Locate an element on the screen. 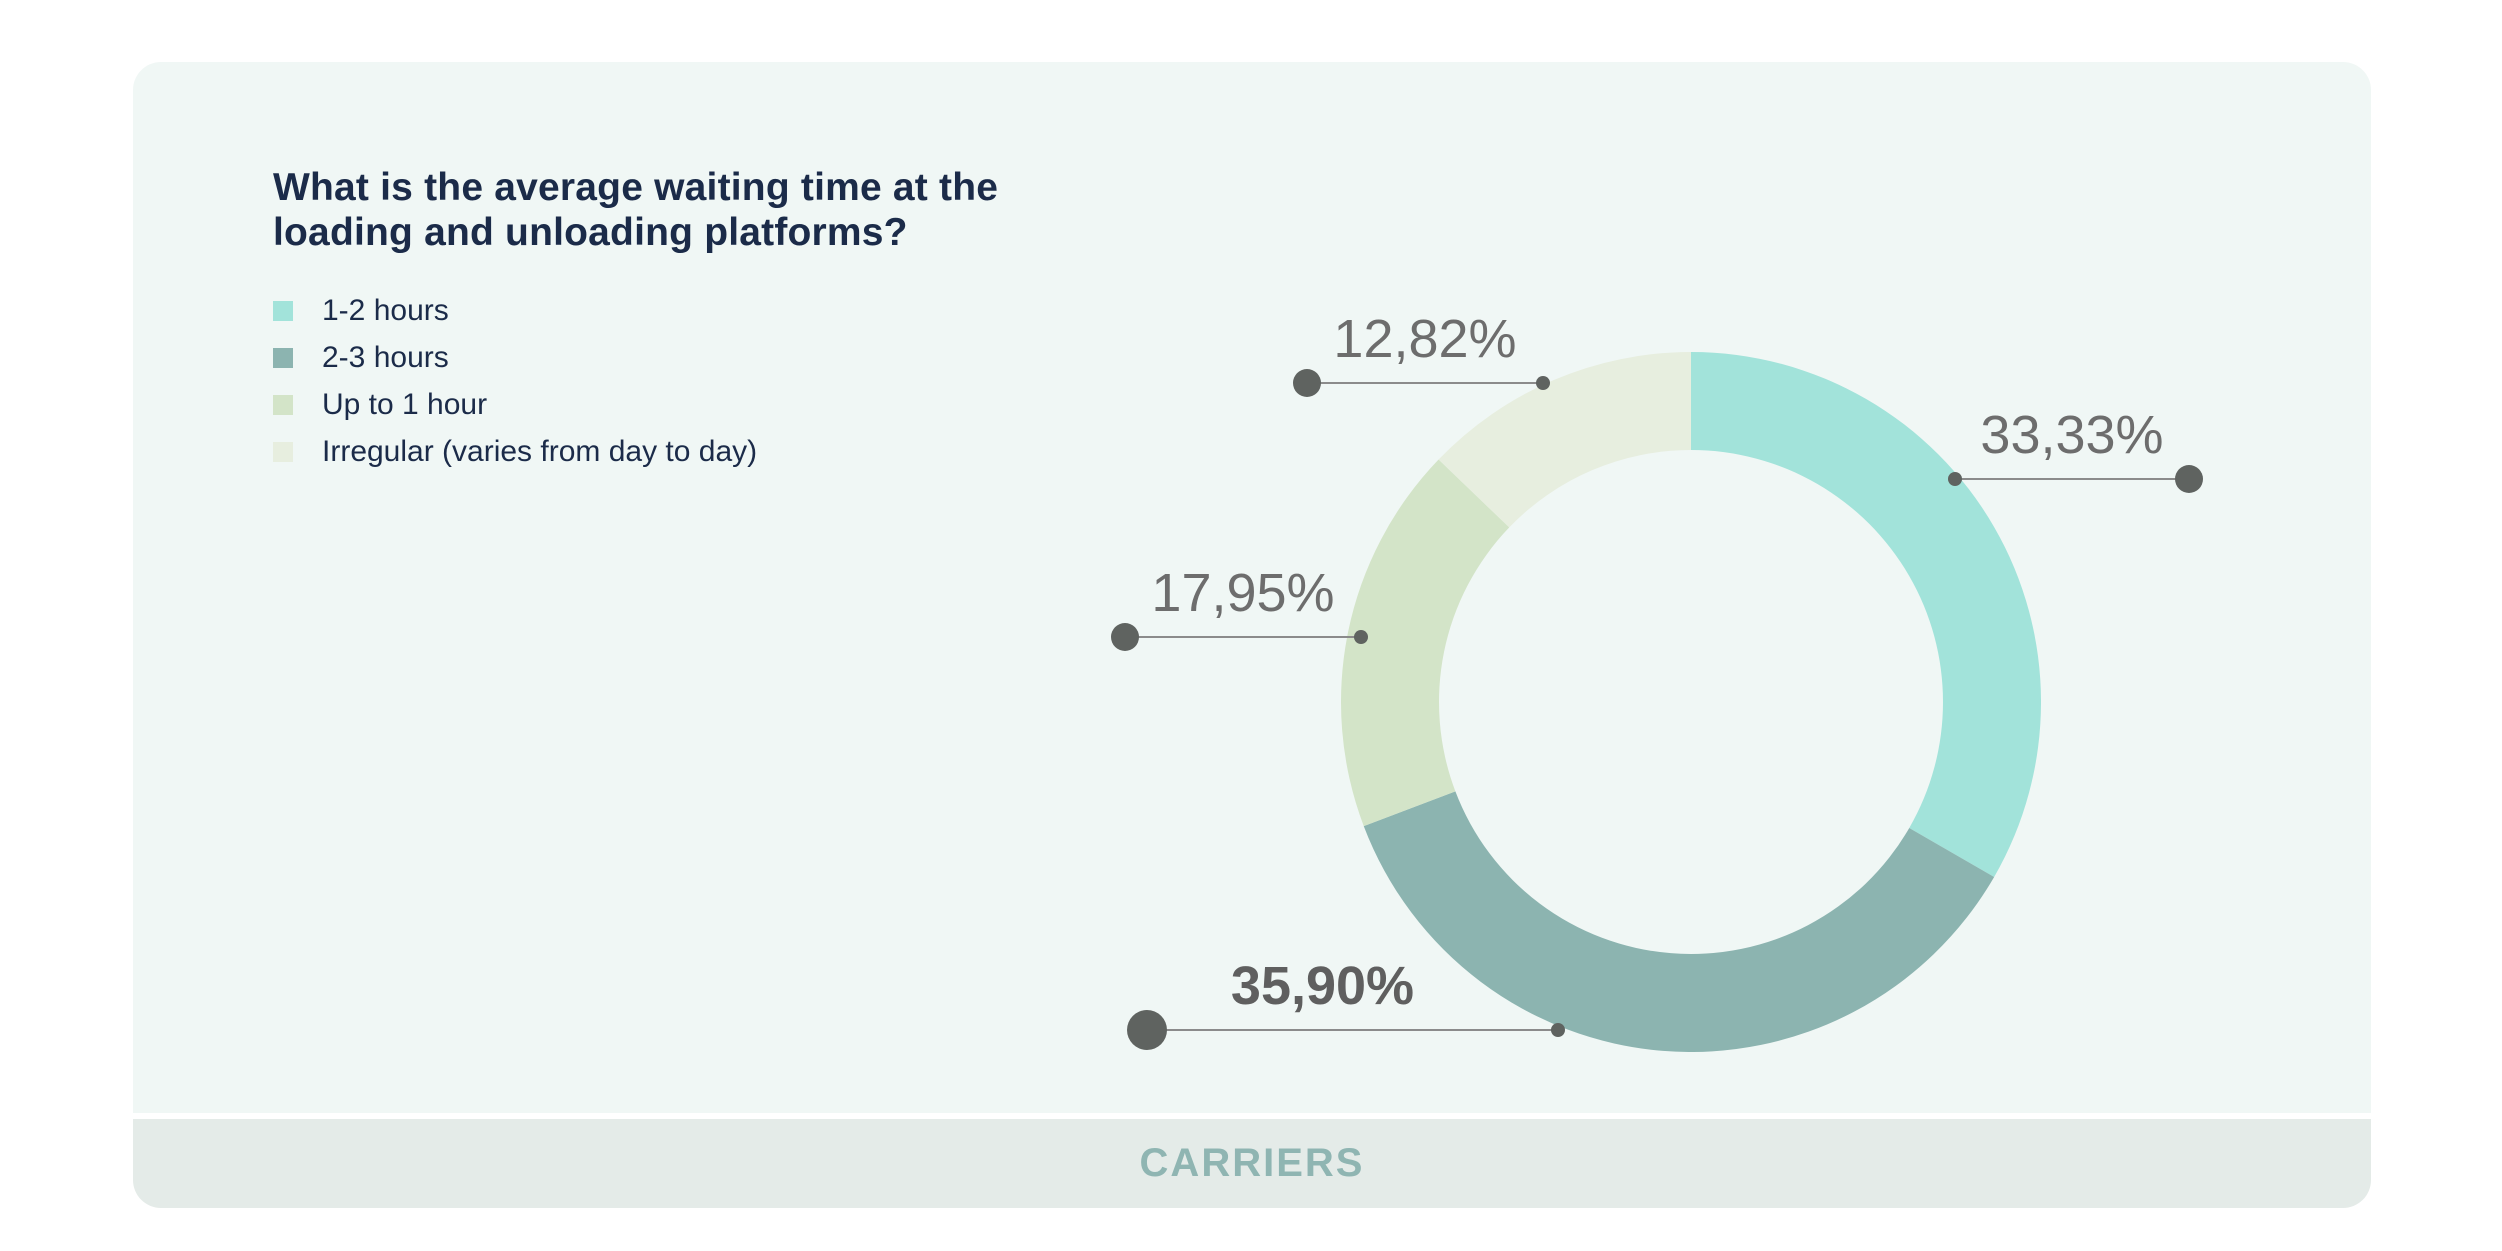 This screenshot has height=1251, width=2502. page-title-line-1: What is the average waiting time at the is located at coordinates (636, 187).